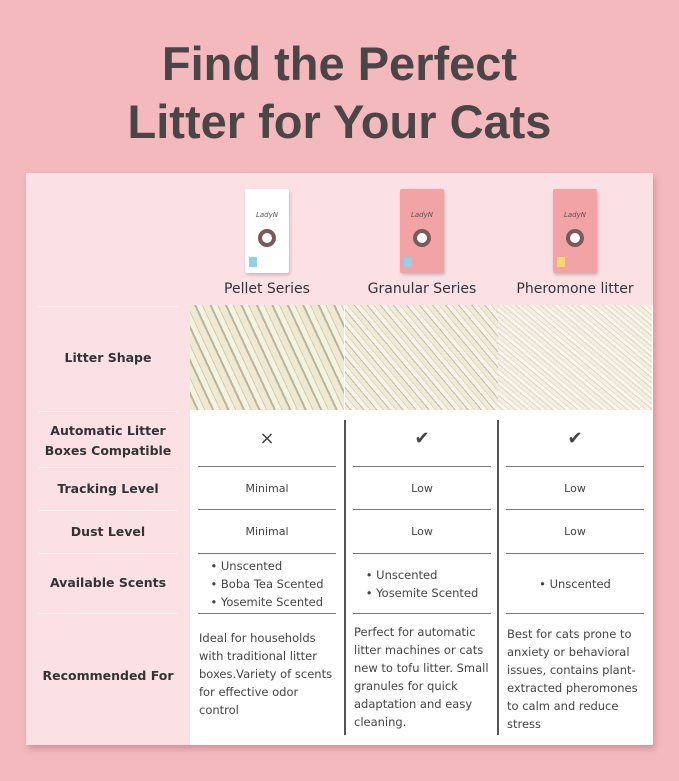  What do you see at coordinates (108, 488) in the screenshot?
I see `row-label-tracking: Tracking Level` at bounding box center [108, 488].